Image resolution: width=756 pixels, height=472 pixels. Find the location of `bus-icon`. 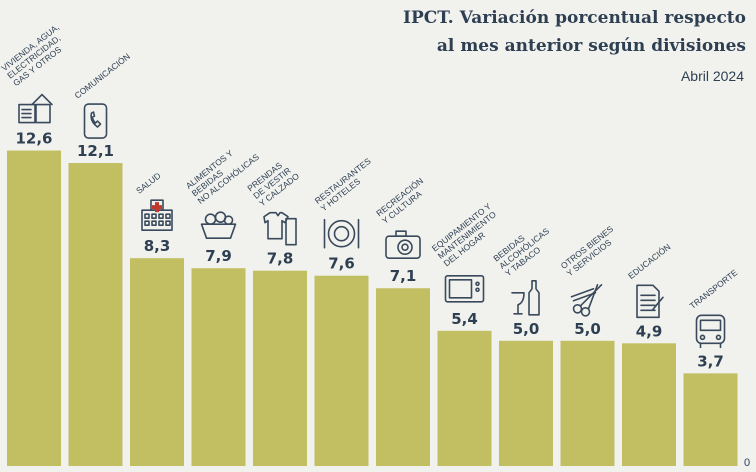

bus-icon is located at coordinates (710, 331).